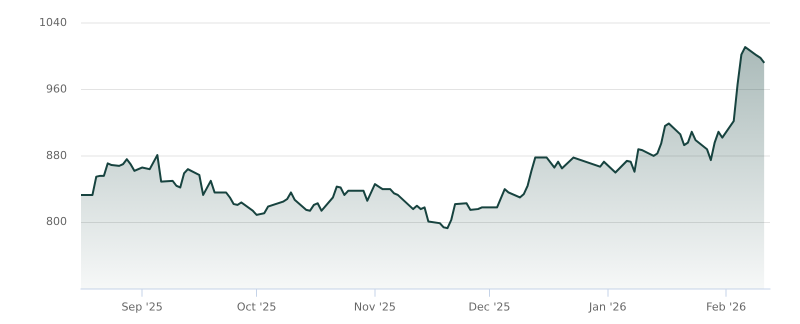  What do you see at coordinates (489, 307) in the screenshot?
I see `x-tick-label: Dec '25` at bounding box center [489, 307].